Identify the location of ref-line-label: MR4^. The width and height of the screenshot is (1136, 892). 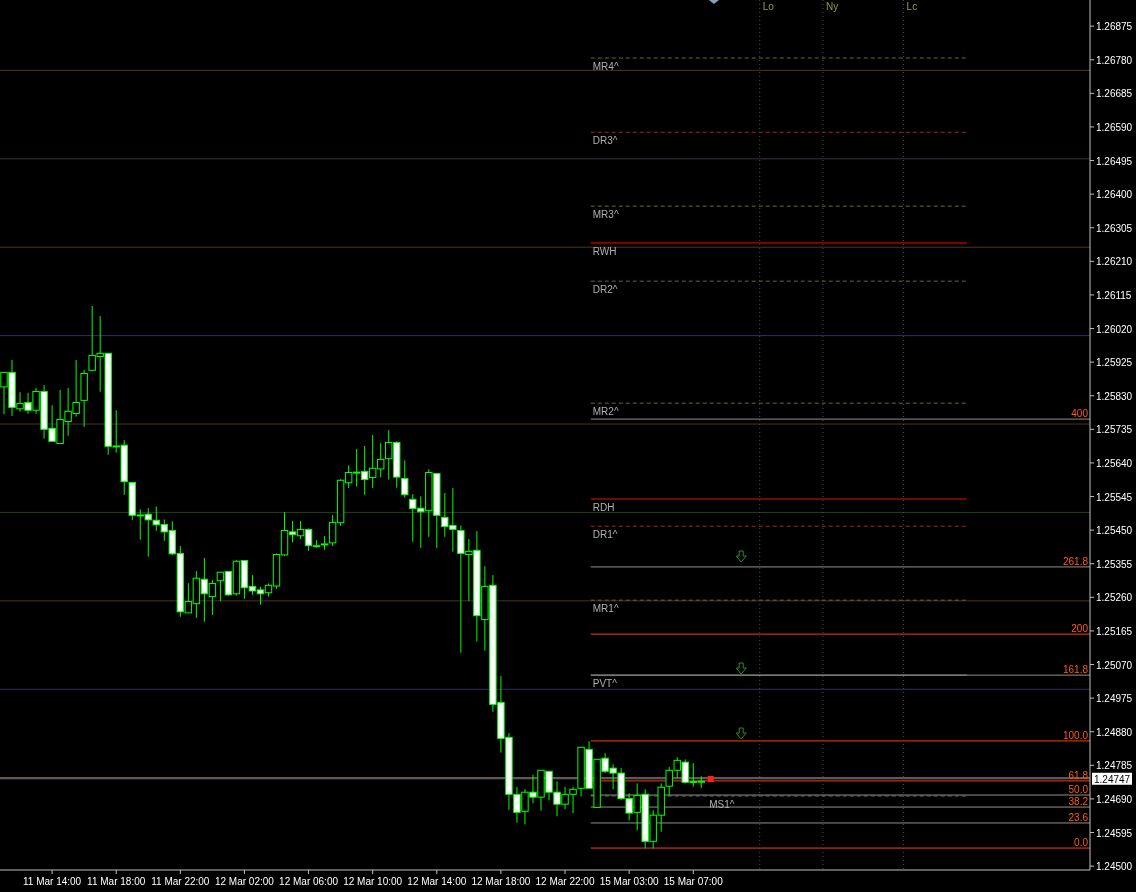
(605, 66).